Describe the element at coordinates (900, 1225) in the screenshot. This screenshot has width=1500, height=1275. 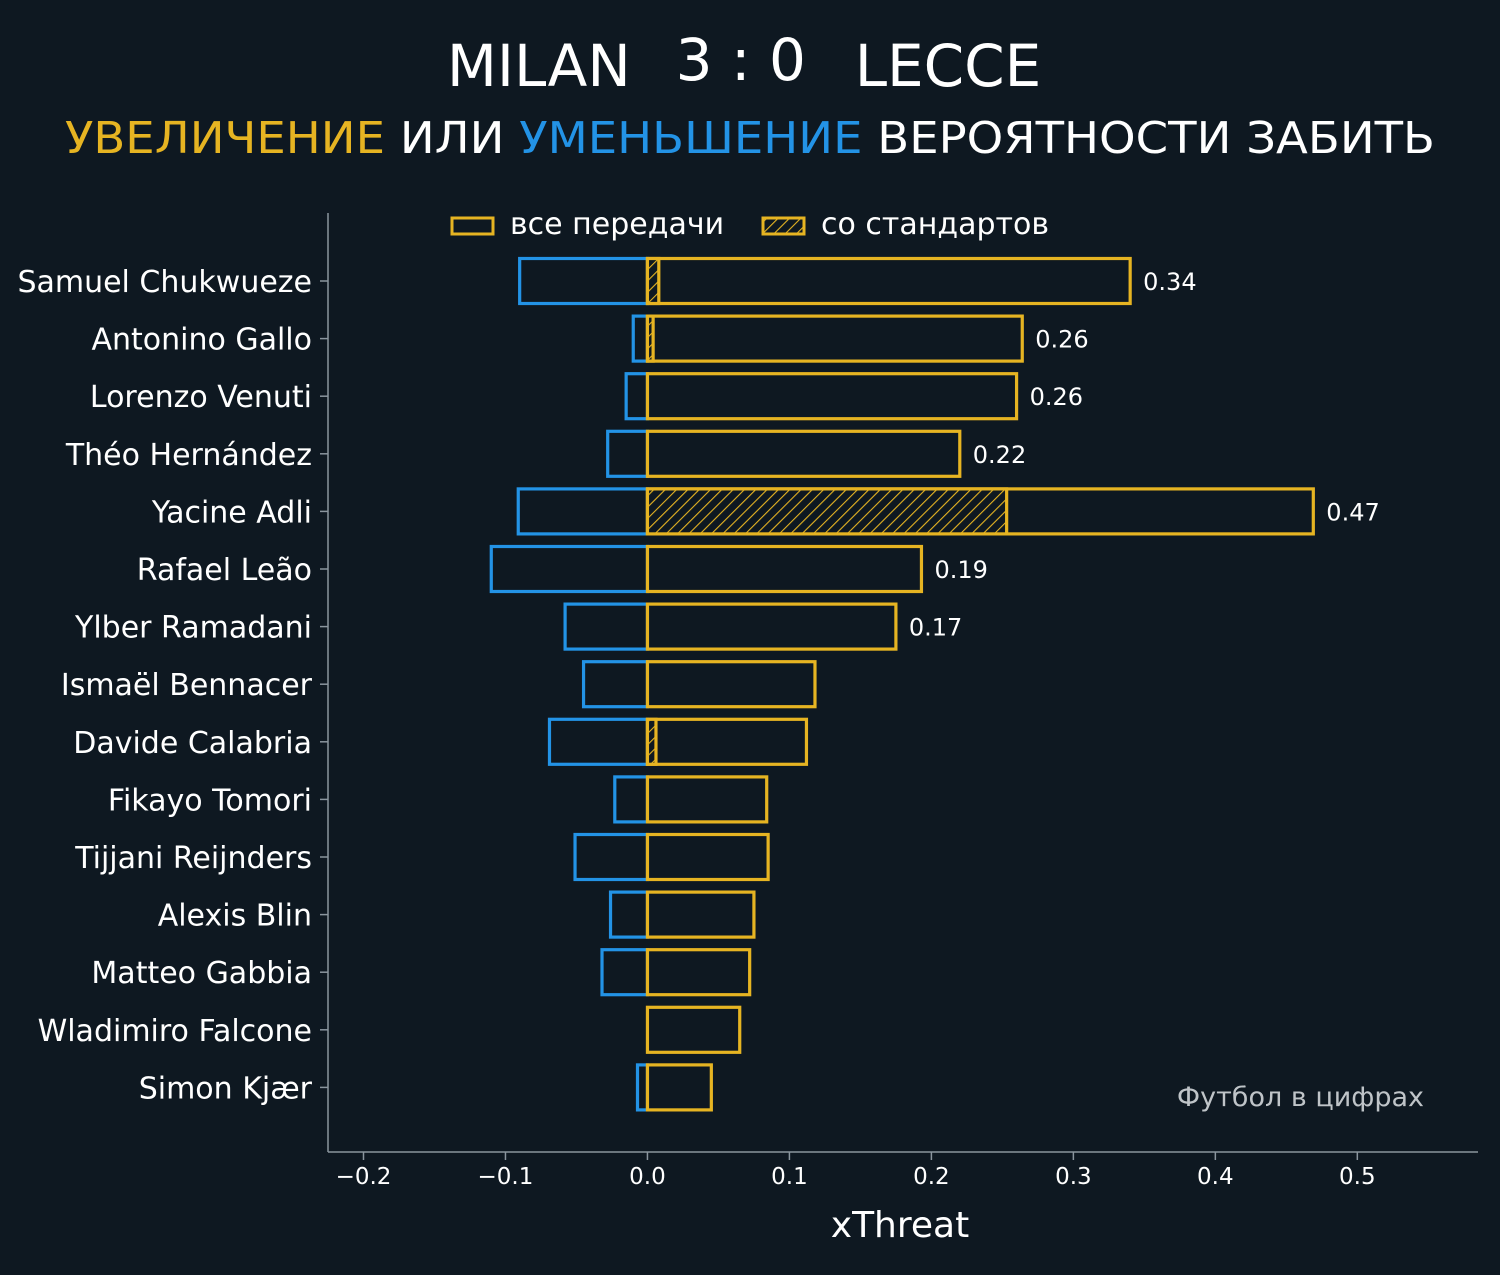
I see `x-axis-label: xThreat` at that location.